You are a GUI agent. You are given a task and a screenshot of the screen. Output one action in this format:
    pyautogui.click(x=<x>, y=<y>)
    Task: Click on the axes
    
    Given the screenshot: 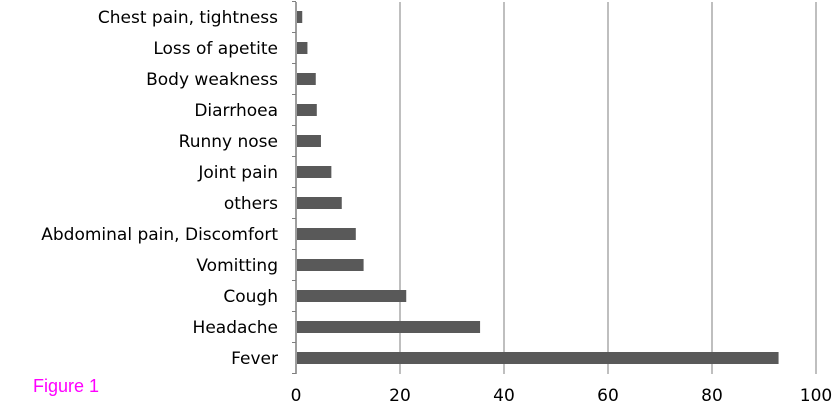 What is the action you would take?
    pyautogui.click(x=294, y=187)
    